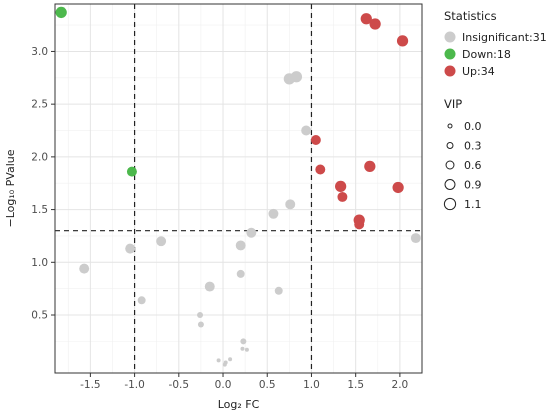 The width and height of the screenshot is (550, 419). I want to click on legend-vip-label: 0.6, so click(473, 165).